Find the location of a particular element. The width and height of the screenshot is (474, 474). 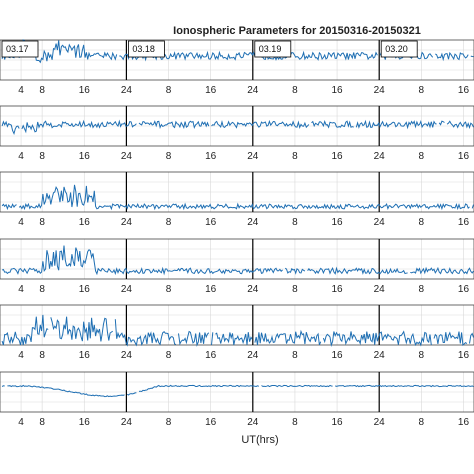

panel-6: 4 8 16 24 8 16 24 8 16 24 8 16 is located at coordinates (237, 399).